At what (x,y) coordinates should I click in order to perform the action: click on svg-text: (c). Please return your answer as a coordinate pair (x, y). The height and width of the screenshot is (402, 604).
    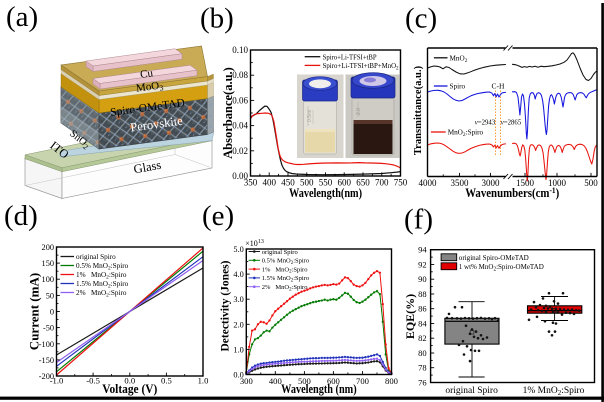
    Looking at the image, I should click on (421, 19).